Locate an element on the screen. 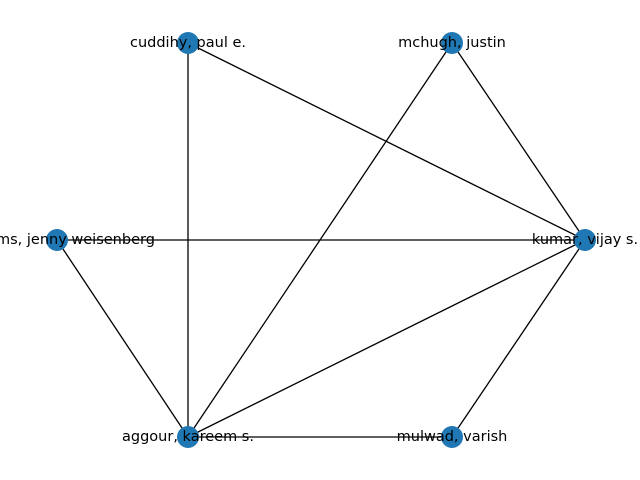 The height and width of the screenshot is (480, 640). edge-mchugh-kumar is located at coordinates (518, 141).